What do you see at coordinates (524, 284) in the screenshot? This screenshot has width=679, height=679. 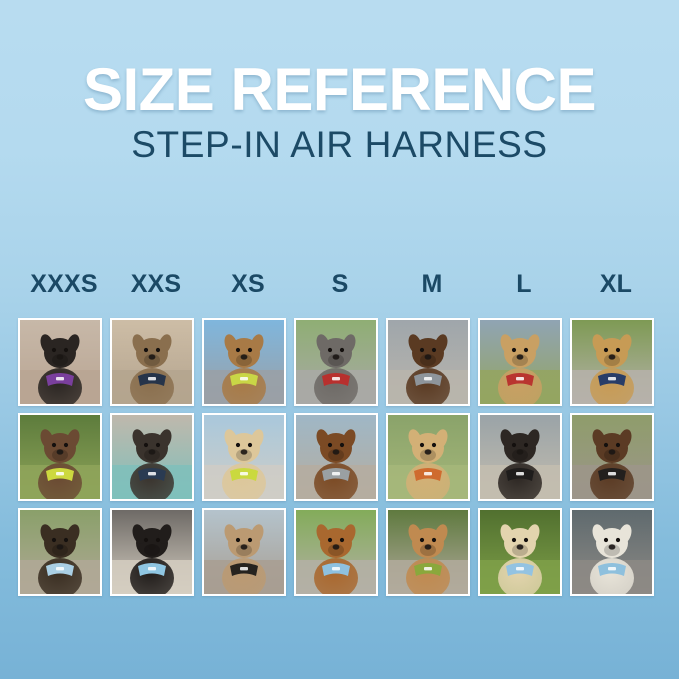 I see `size-label-l: L` at bounding box center [524, 284].